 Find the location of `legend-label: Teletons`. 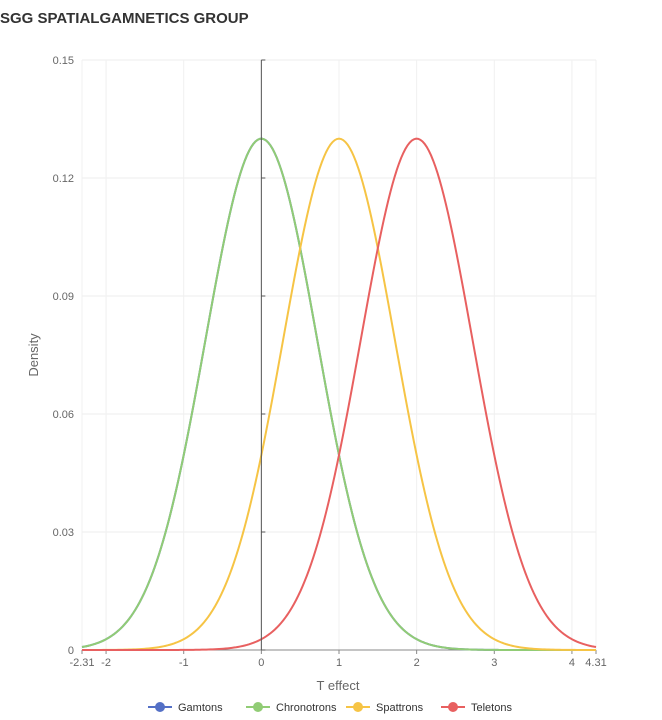

legend-label: Teletons is located at coordinates (491, 708).